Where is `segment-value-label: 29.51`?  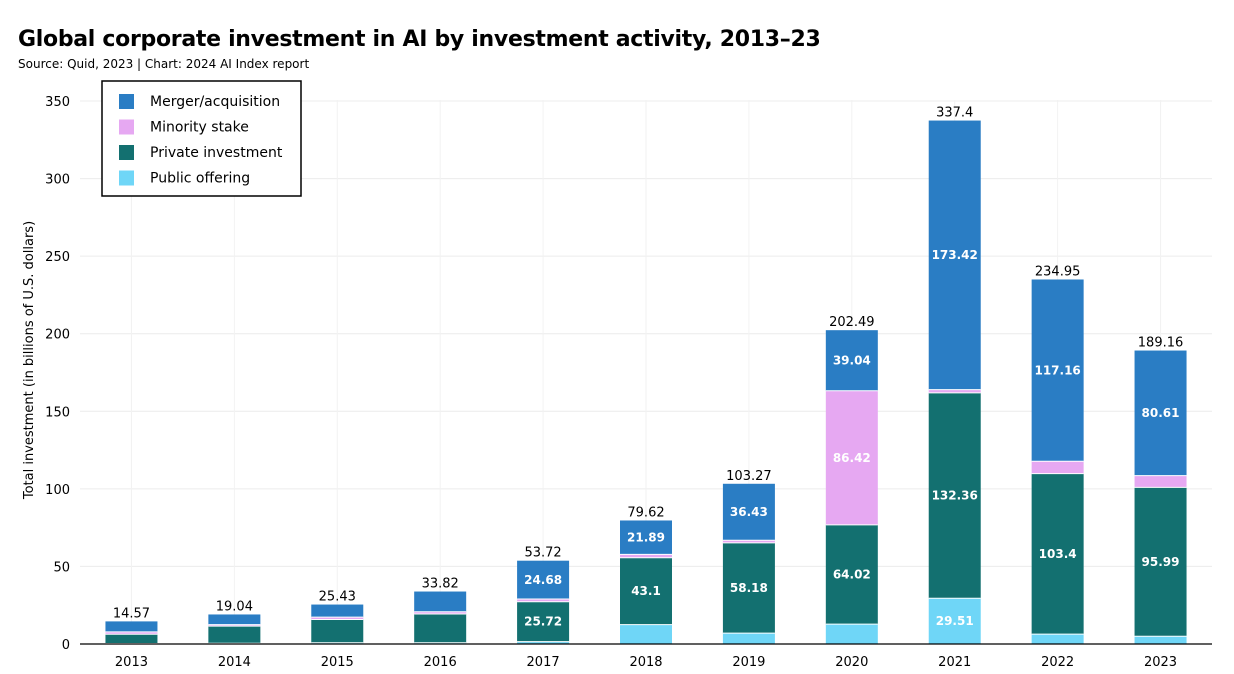
segment-value-label: 29.51 is located at coordinates (955, 621).